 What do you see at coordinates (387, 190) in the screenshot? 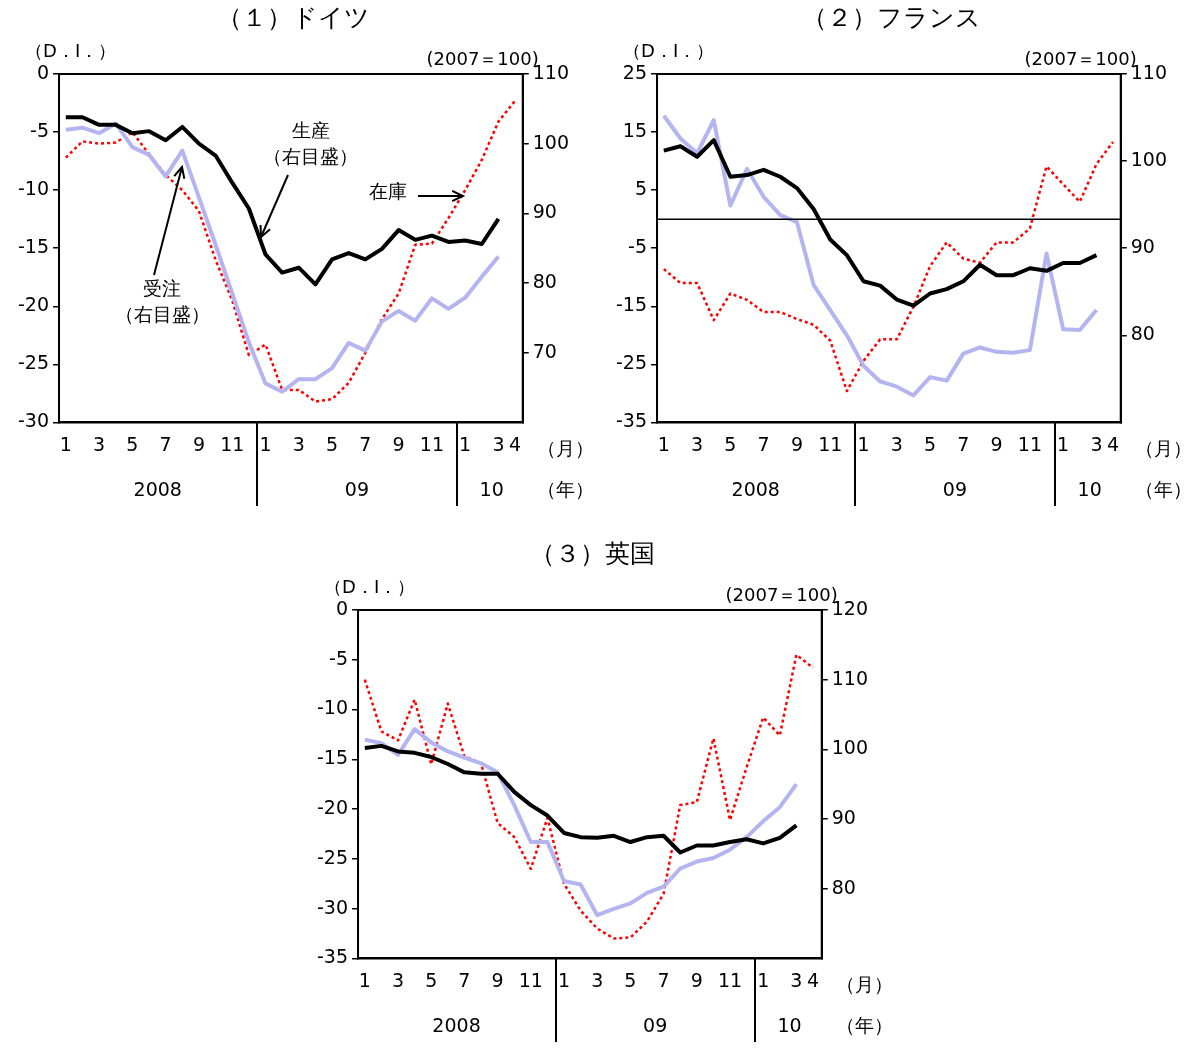
I see `annotation: 在庫` at bounding box center [387, 190].